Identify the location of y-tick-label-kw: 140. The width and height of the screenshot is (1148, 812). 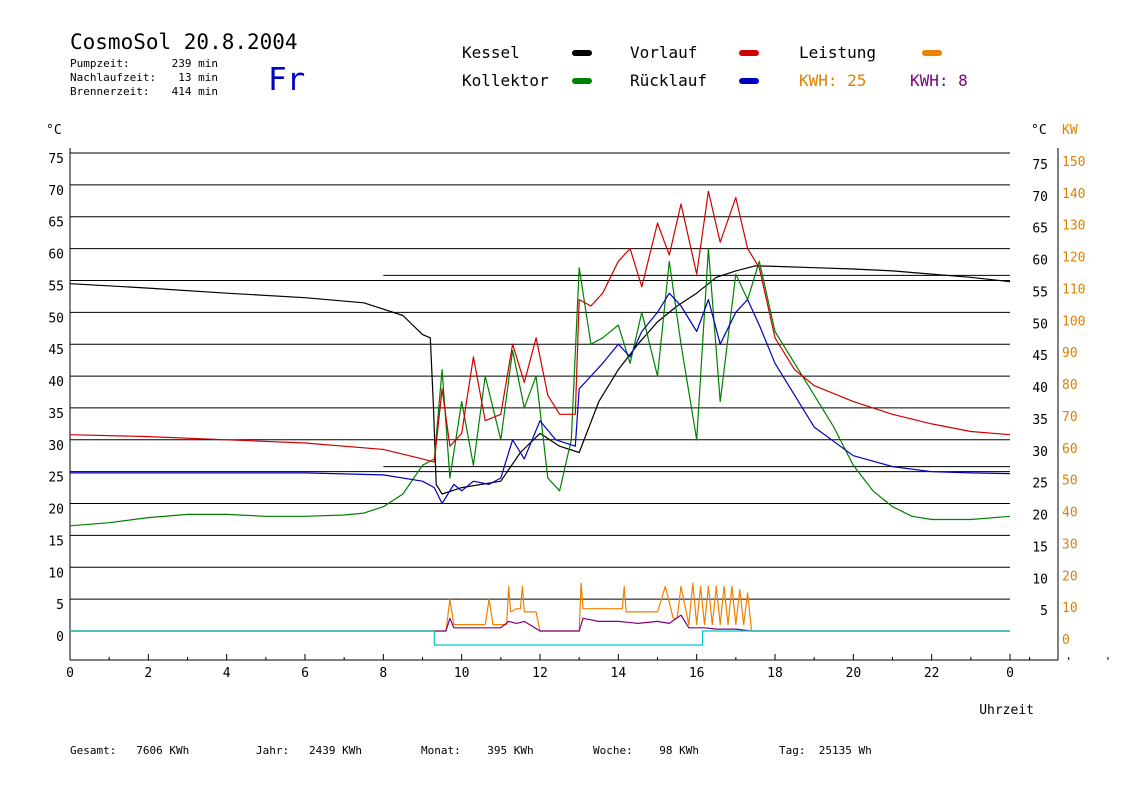
(1073, 194).